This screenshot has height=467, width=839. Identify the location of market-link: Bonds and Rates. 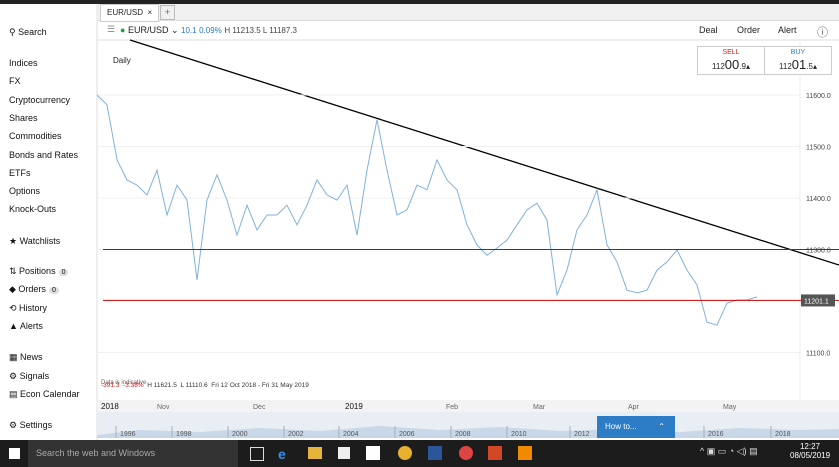
(43, 155).